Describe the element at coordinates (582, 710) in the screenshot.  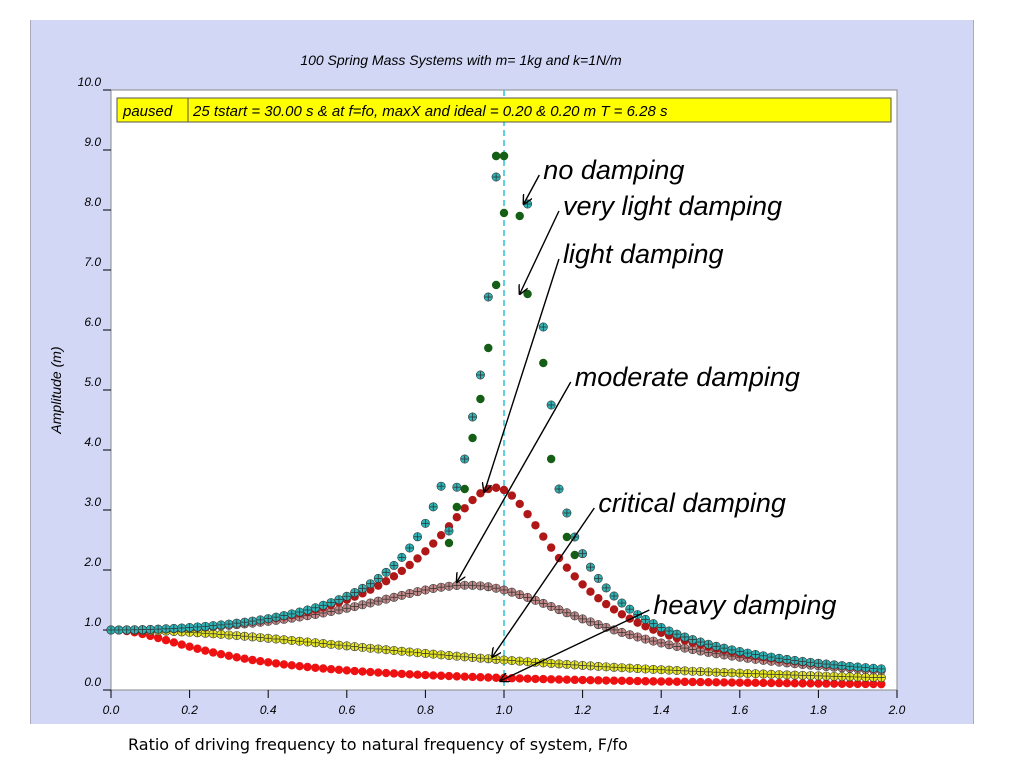
I see `x-tick-label: 1.2` at that location.